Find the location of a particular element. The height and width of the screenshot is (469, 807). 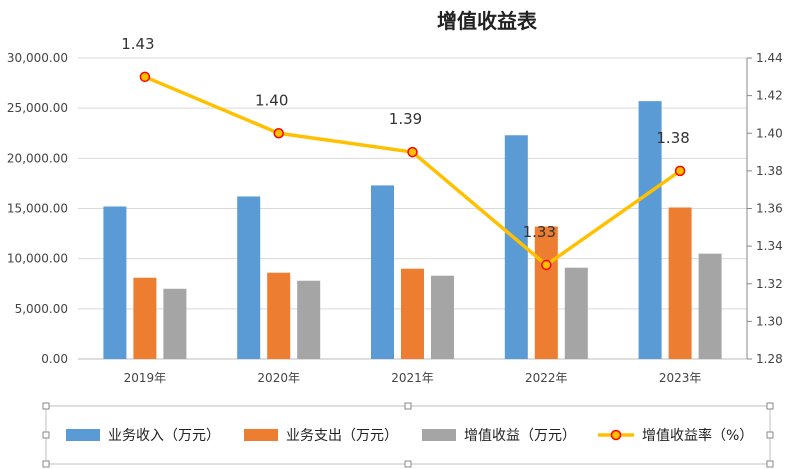

data-label: 1.38 is located at coordinates (672, 138).